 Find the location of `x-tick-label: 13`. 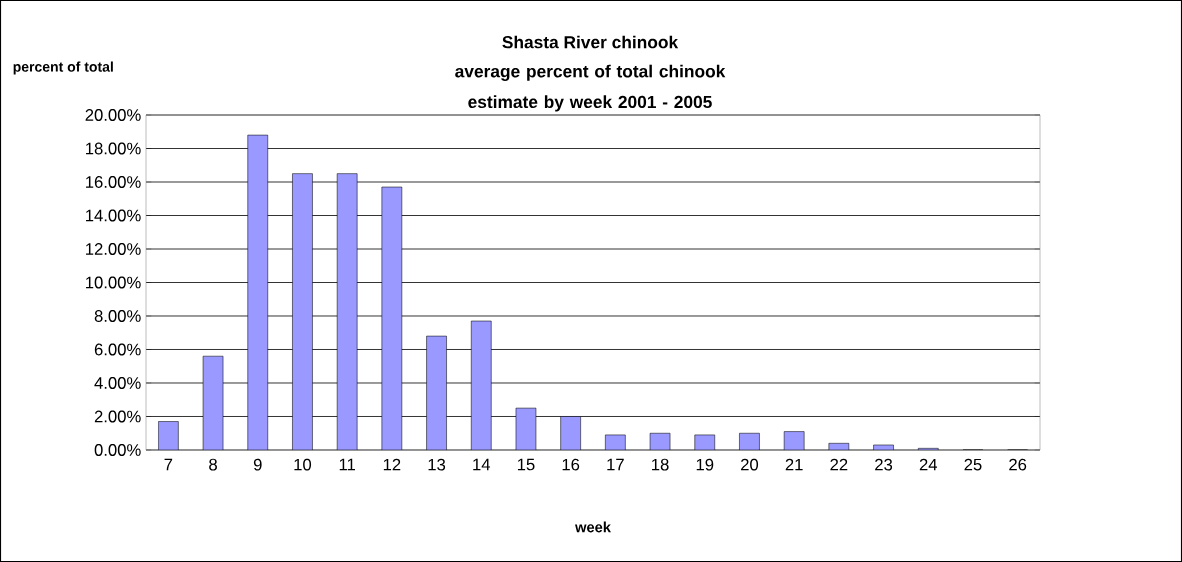

x-tick-label: 13 is located at coordinates (437, 464).